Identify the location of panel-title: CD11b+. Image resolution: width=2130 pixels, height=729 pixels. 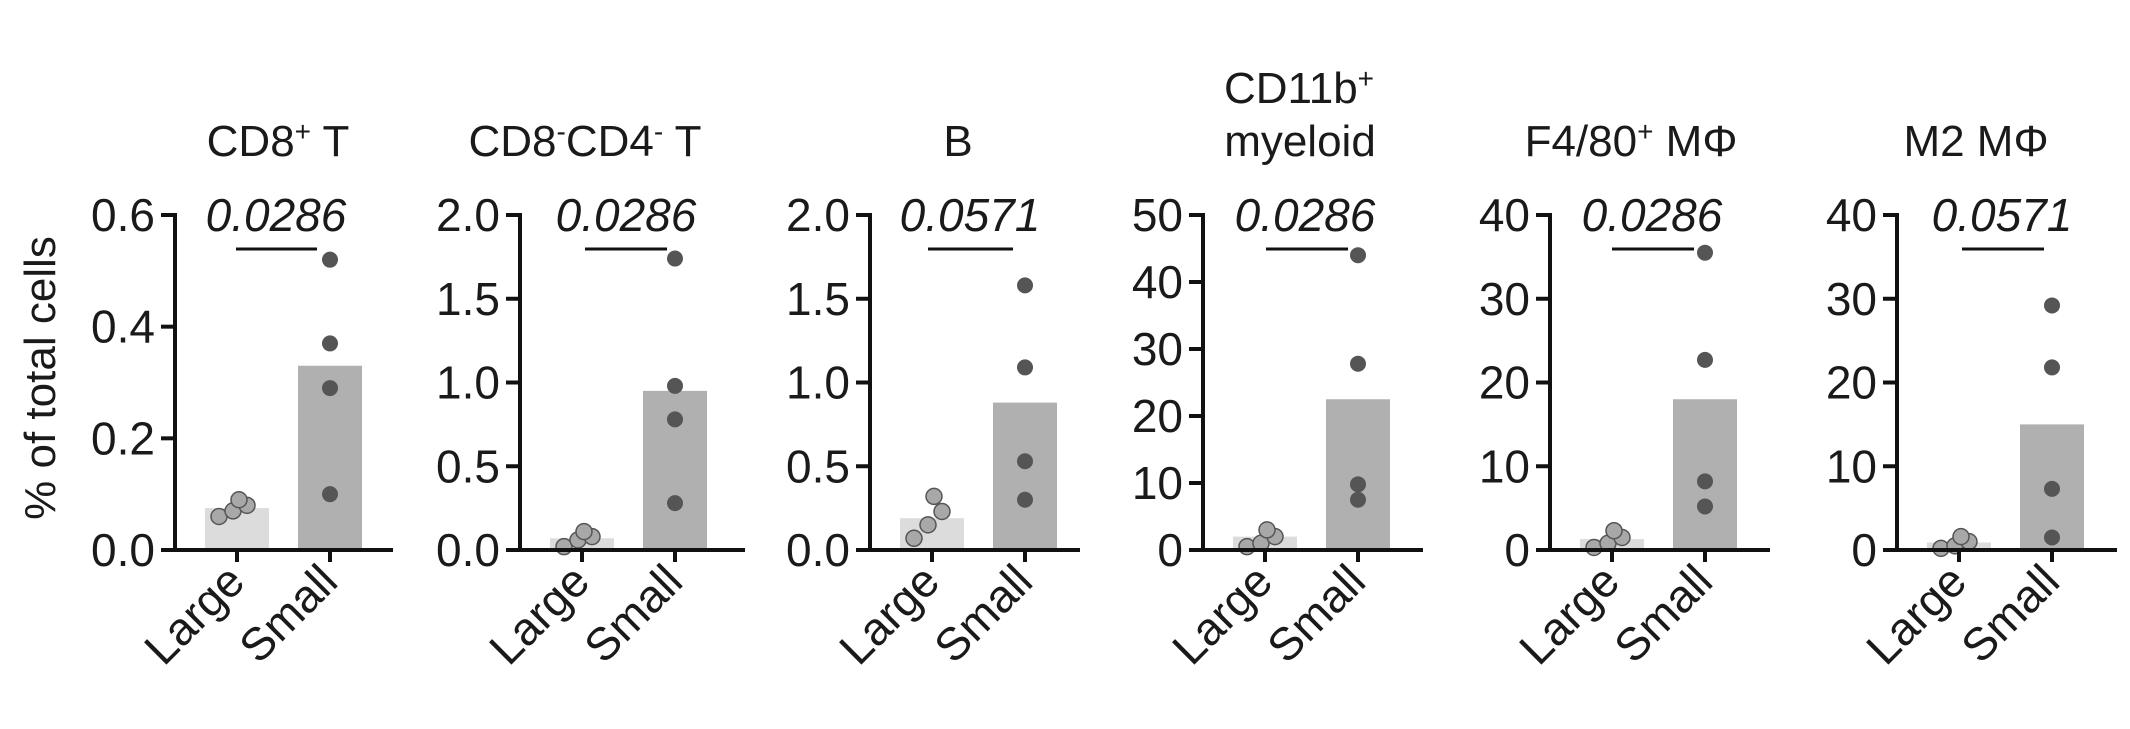
(1299, 88).